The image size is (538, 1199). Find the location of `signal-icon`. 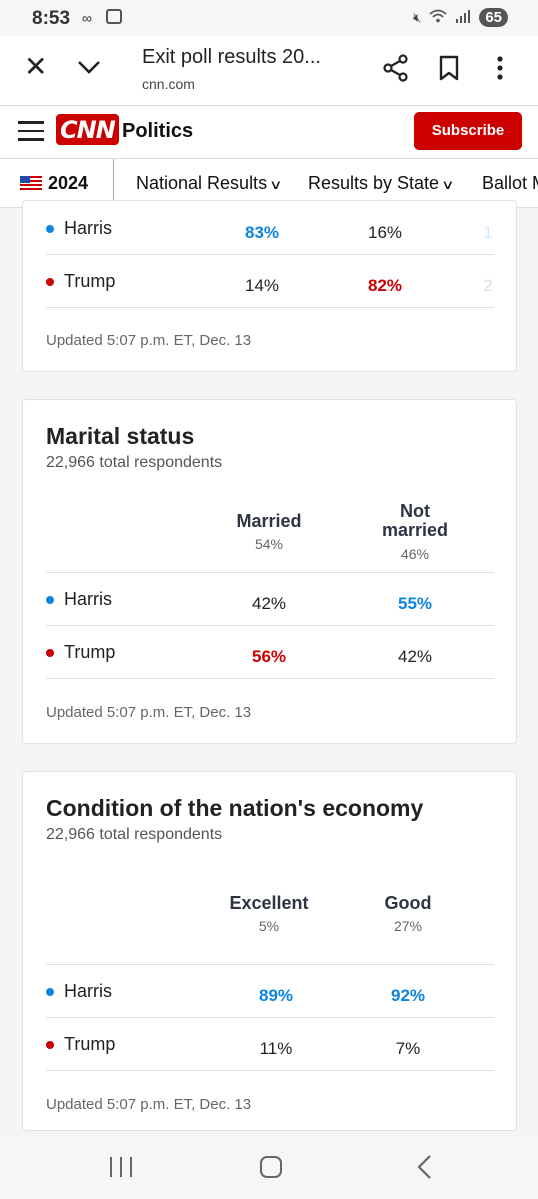

signal-icon is located at coordinates (463, 17).